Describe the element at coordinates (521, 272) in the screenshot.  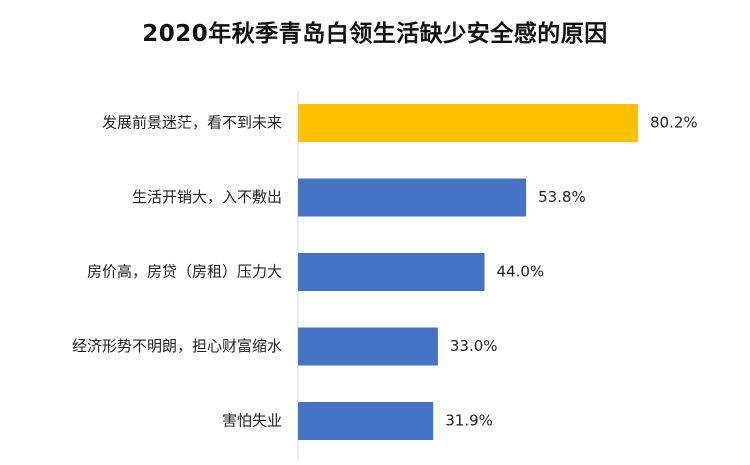
I see `value-label-3: 44.0%` at that location.